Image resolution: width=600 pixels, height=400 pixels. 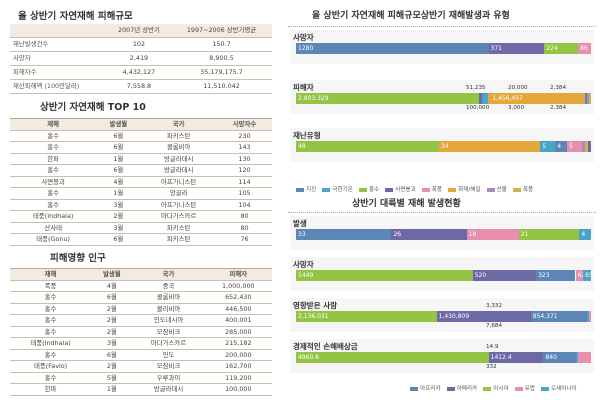 I want to click on table-cell: 114, so click(x=244, y=182).